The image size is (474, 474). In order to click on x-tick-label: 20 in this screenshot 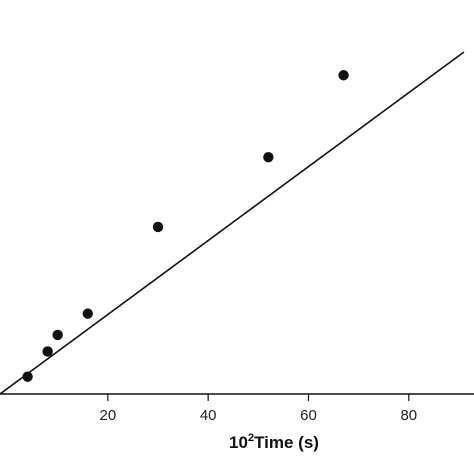, I will do `click(107, 415)`.